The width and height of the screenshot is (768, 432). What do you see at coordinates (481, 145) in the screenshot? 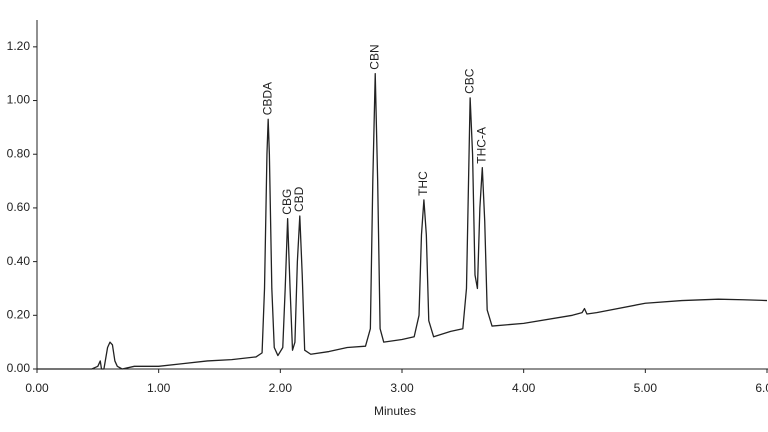
I see `peak-label: THC-A` at bounding box center [481, 145].